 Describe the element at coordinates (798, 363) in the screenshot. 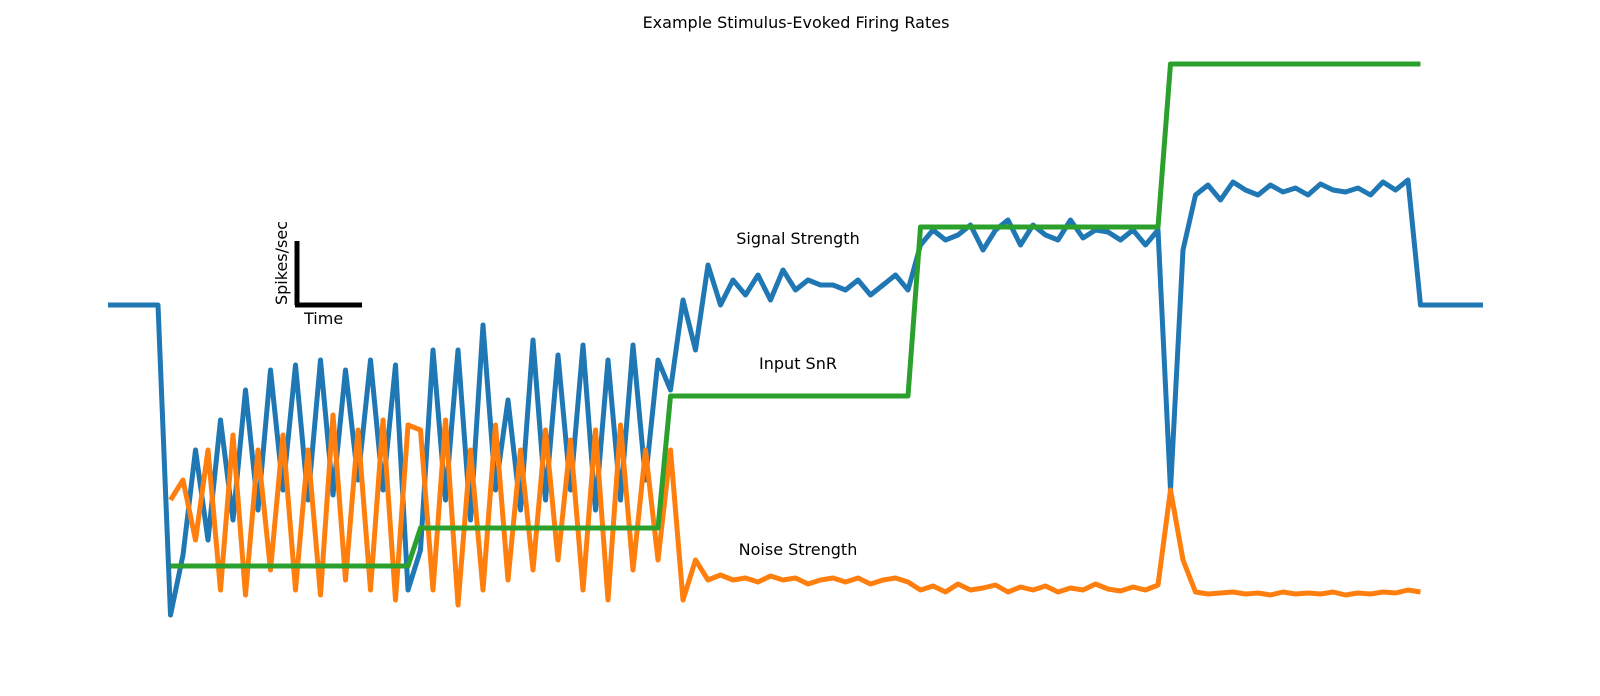

I see `annotation: Input SnR` at that location.